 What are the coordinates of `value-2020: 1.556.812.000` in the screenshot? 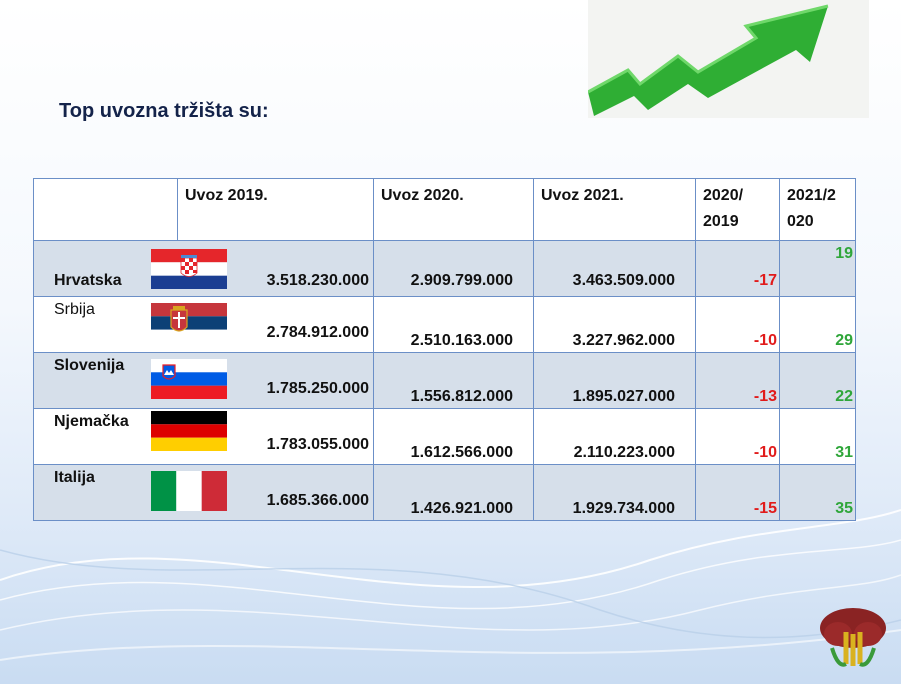 It's located at (461, 396).